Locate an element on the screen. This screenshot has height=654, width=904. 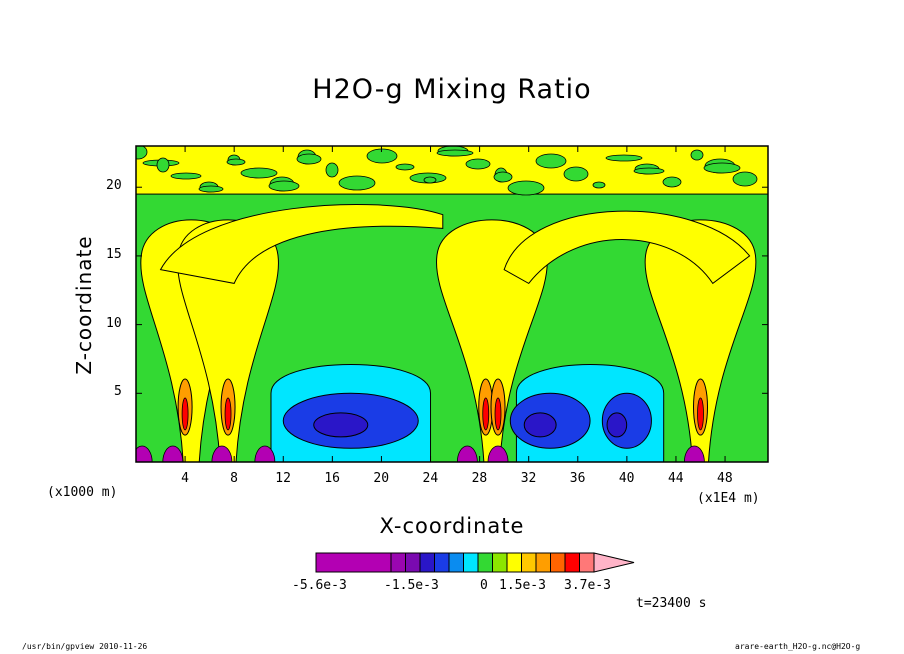
colorbar-tick-label: -5.6e-3 is located at coordinates (319, 585).